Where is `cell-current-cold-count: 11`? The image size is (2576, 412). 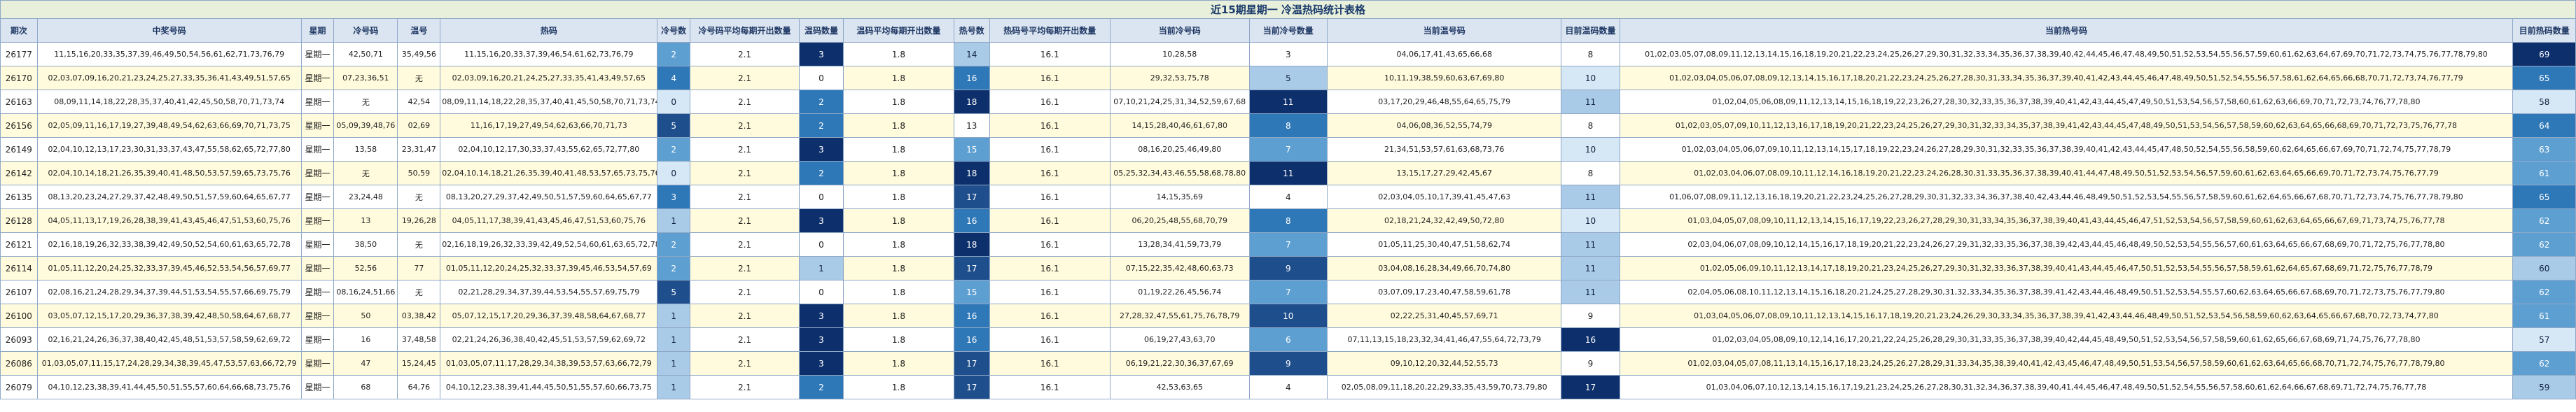
cell-current-cold-count: 11 is located at coordinates (1288, 173).